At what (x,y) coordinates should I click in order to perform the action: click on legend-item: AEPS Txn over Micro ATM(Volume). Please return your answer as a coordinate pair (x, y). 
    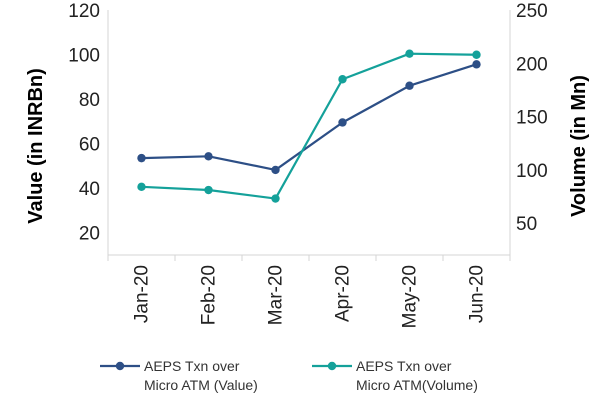
    Looking at the image, I should click on (395, 375).